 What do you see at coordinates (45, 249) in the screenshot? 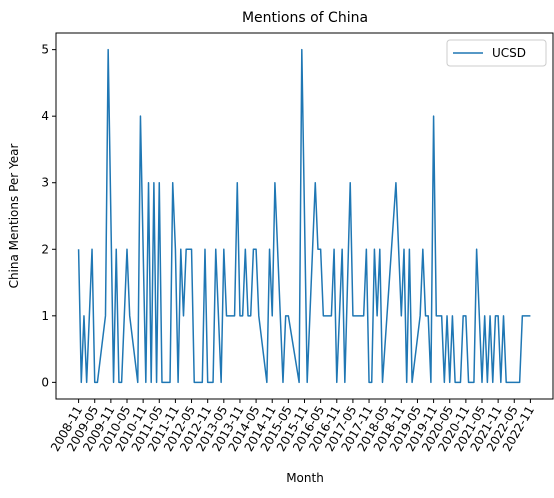
I see `y-tick-label: 2` at bounding box center [45, 249].